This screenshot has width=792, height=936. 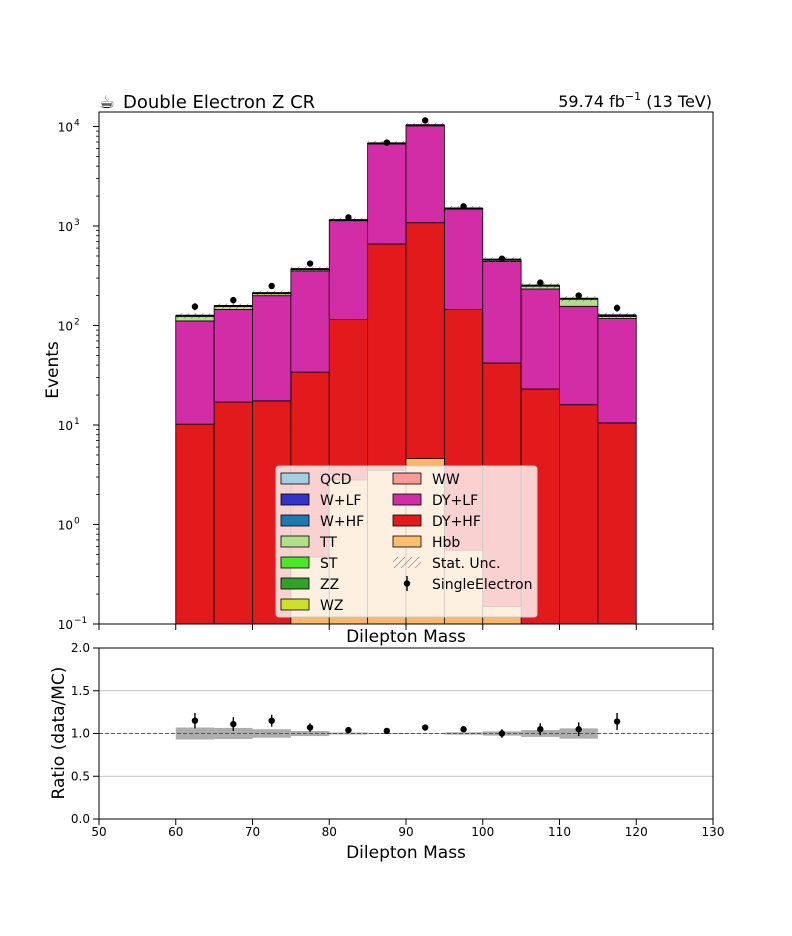 I want to click on legend-swatch-hbb, so click(x=407, y=541).